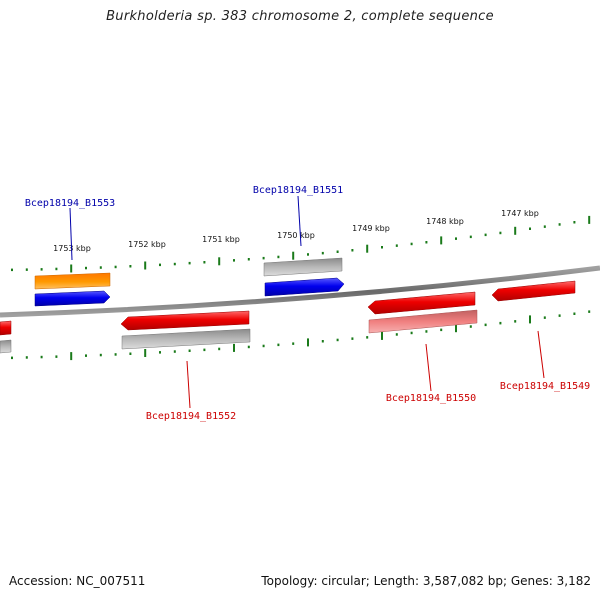  What do you see at coordinates (298, 190) in the screenshot?
I see `gene-label-b1551: Bcep18194_B1551` at bounding box center [298, 190].